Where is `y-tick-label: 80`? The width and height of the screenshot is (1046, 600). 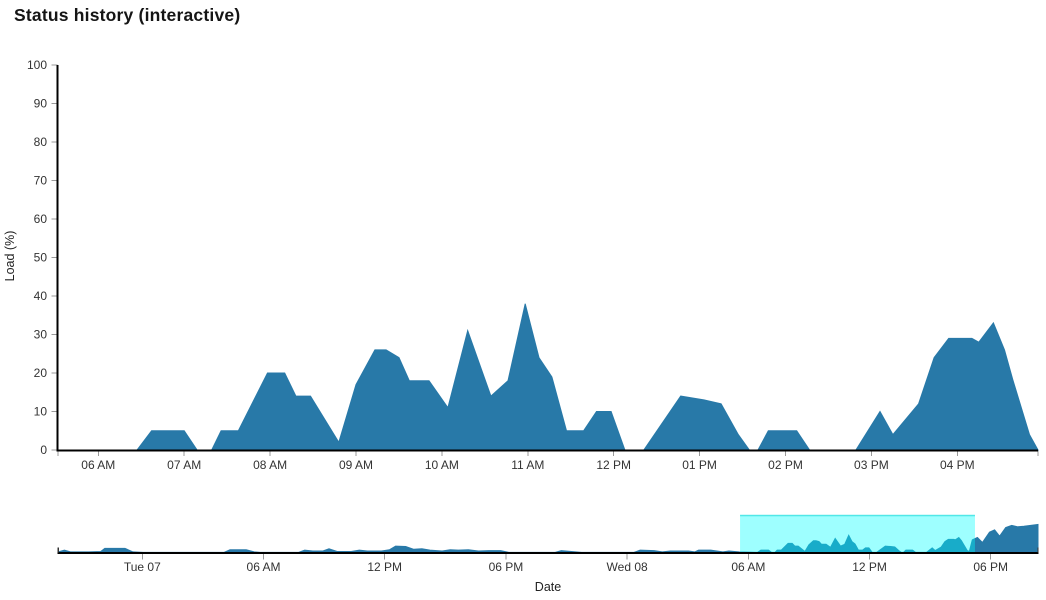 y-tick-label: 80 is located at coordinates (41, 142).